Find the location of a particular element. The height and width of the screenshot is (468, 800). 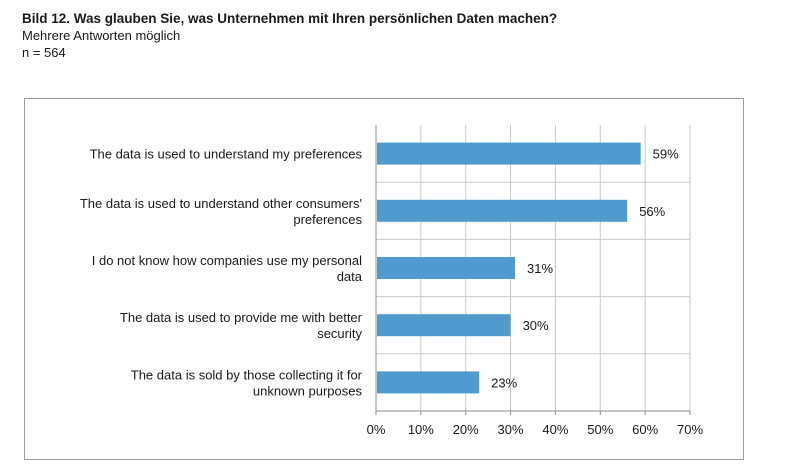

category-label: data is located at coordinates (350, 276).